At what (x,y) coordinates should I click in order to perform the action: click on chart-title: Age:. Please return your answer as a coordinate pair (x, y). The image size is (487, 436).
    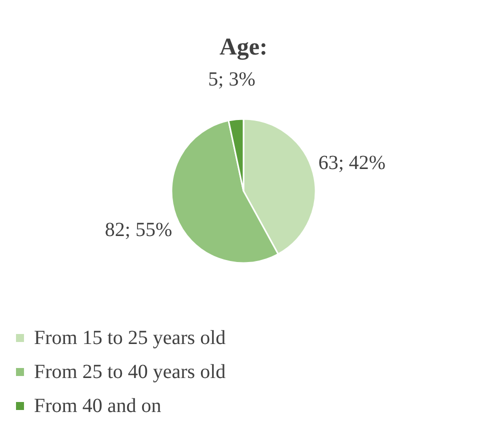
    Looking at the image, I should click on (244, 47).